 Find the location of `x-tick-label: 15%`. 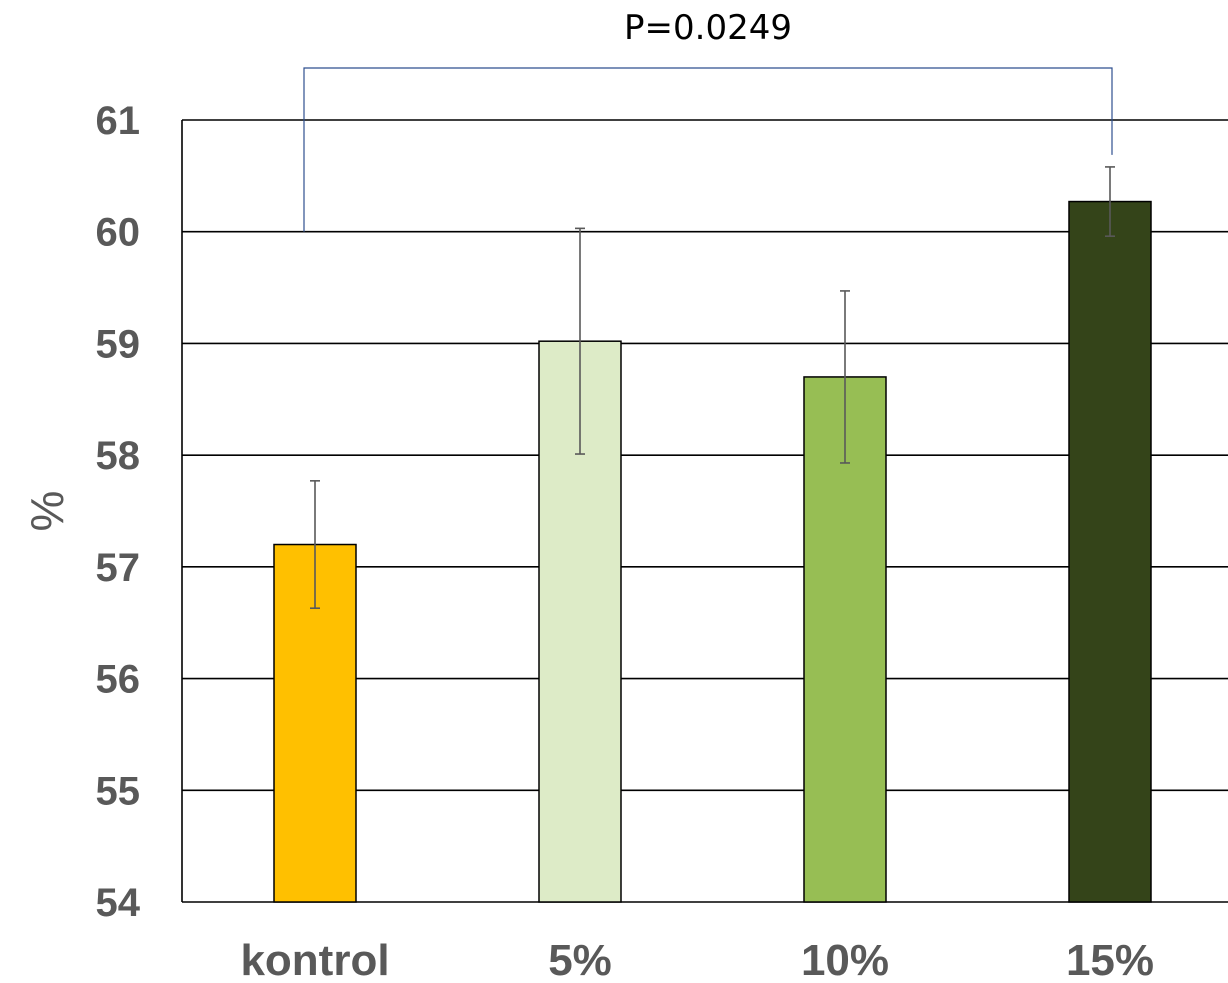

x-tick-label: 15% is located at coordinates (1110, 959).